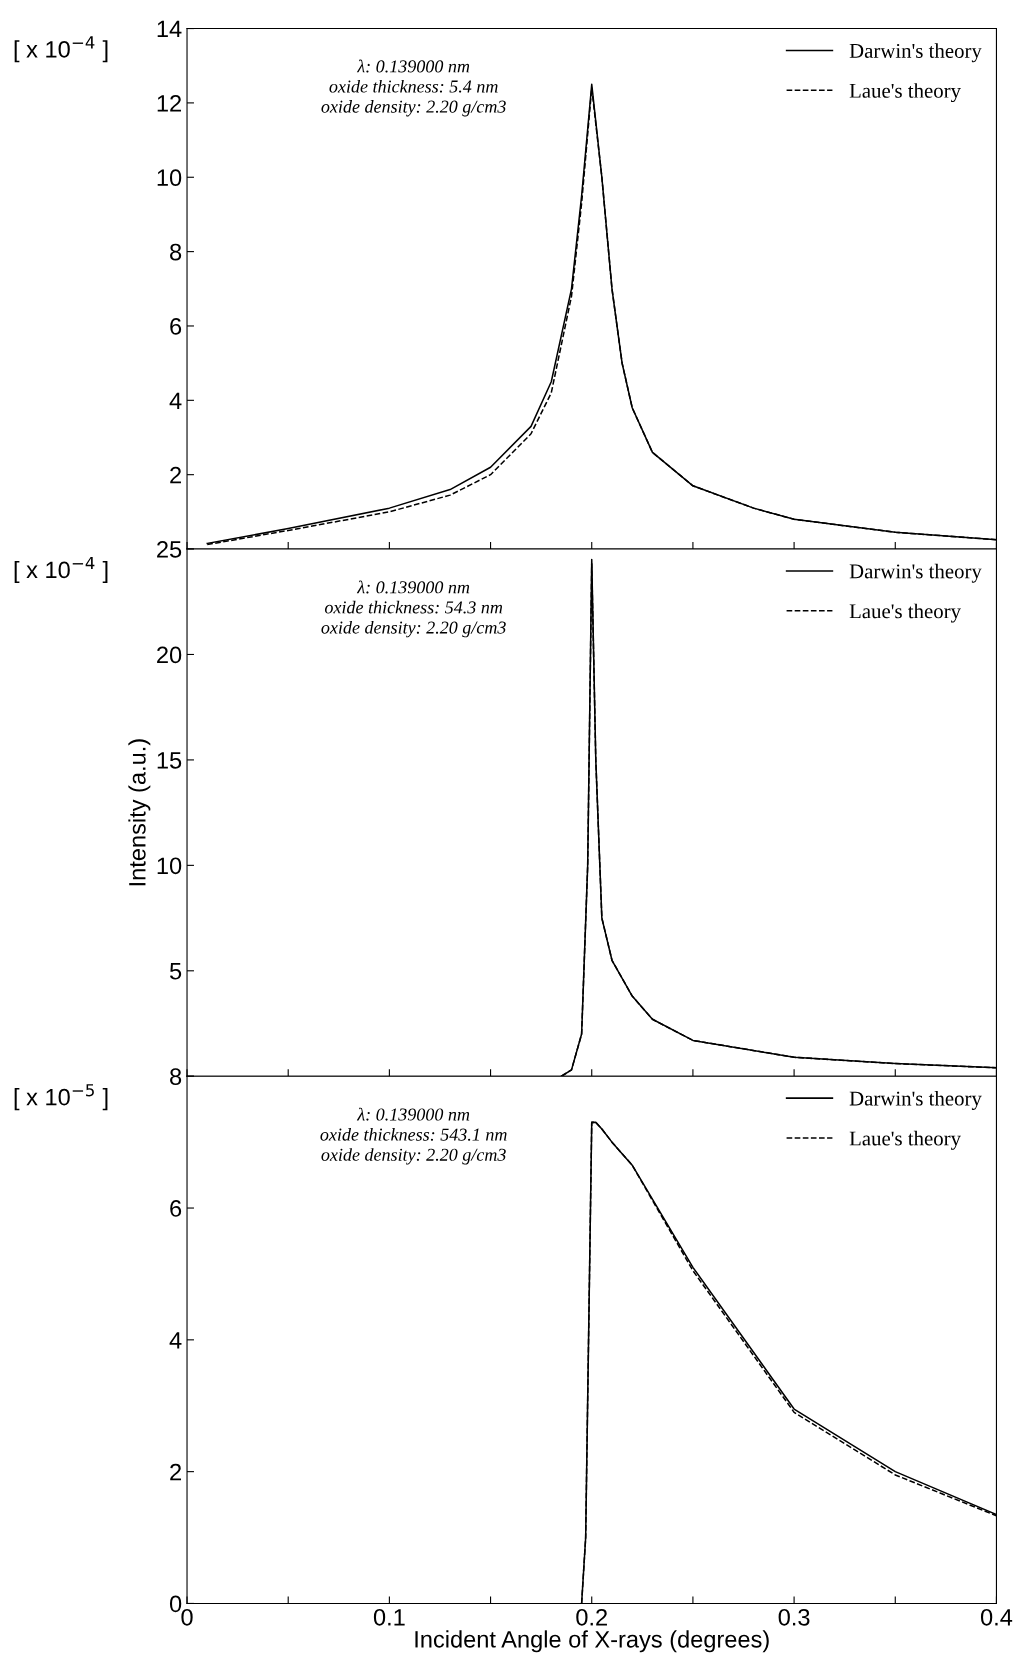 This screenshot has height=1679, width=1022. What do you see at coordinates (389, 1617) in the screenshot?
I see `x-tick-label: 0.1` at bounding box center [389, 1617].